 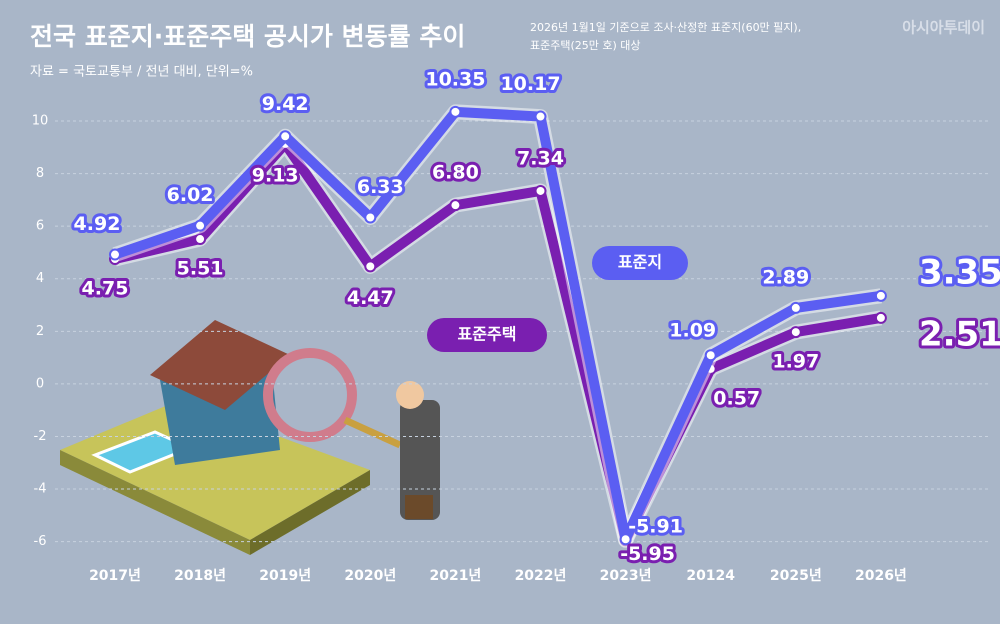 I want to click on x-tick-label: 2019년, so click(x=285, y=576).